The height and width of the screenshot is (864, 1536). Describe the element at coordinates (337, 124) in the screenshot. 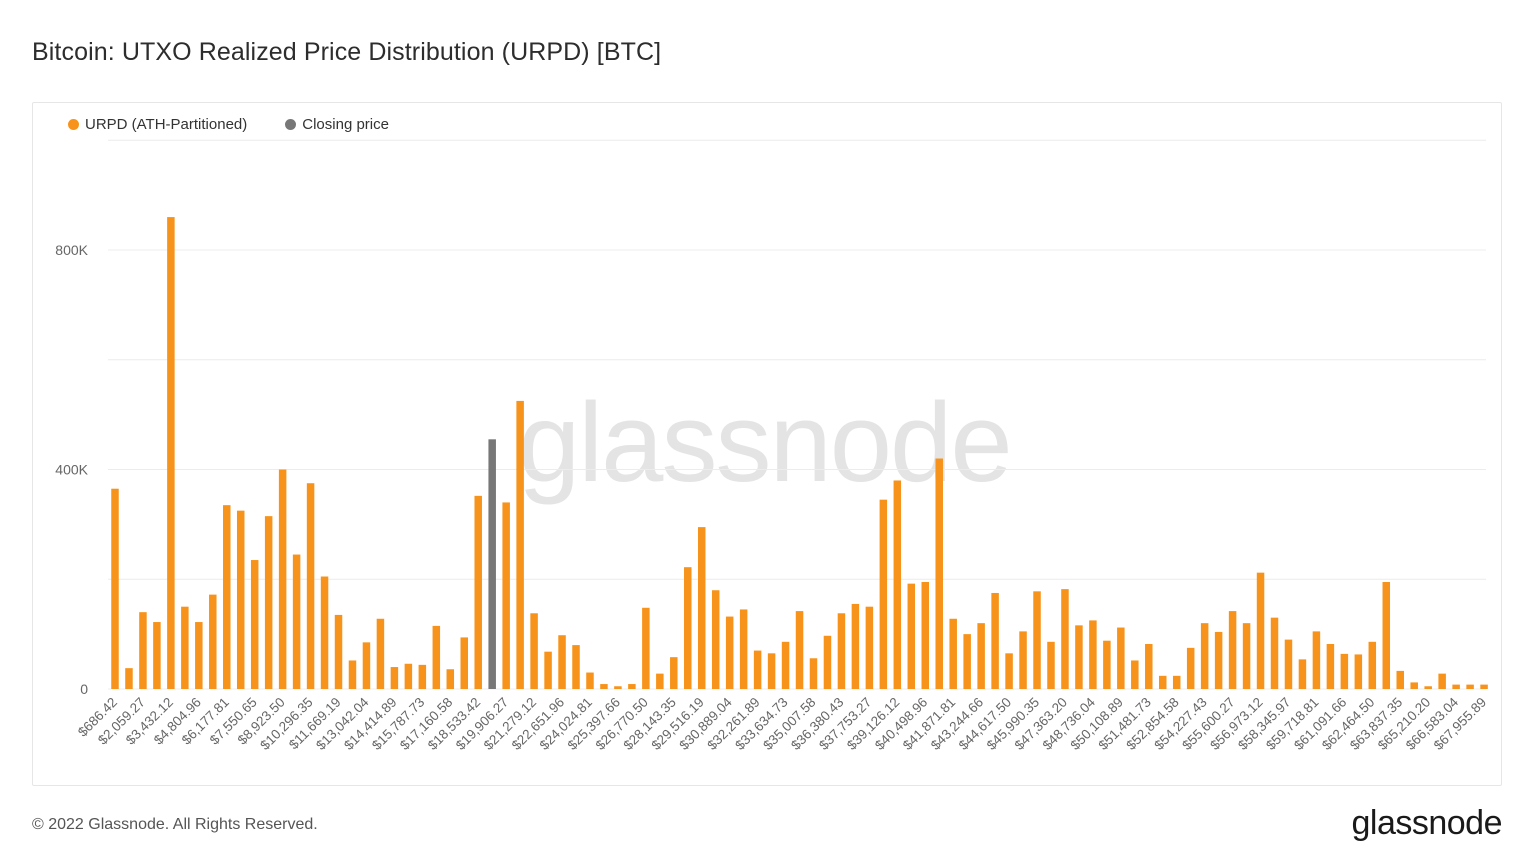

I see `legend-item-closing-price: Closing price` at that location.